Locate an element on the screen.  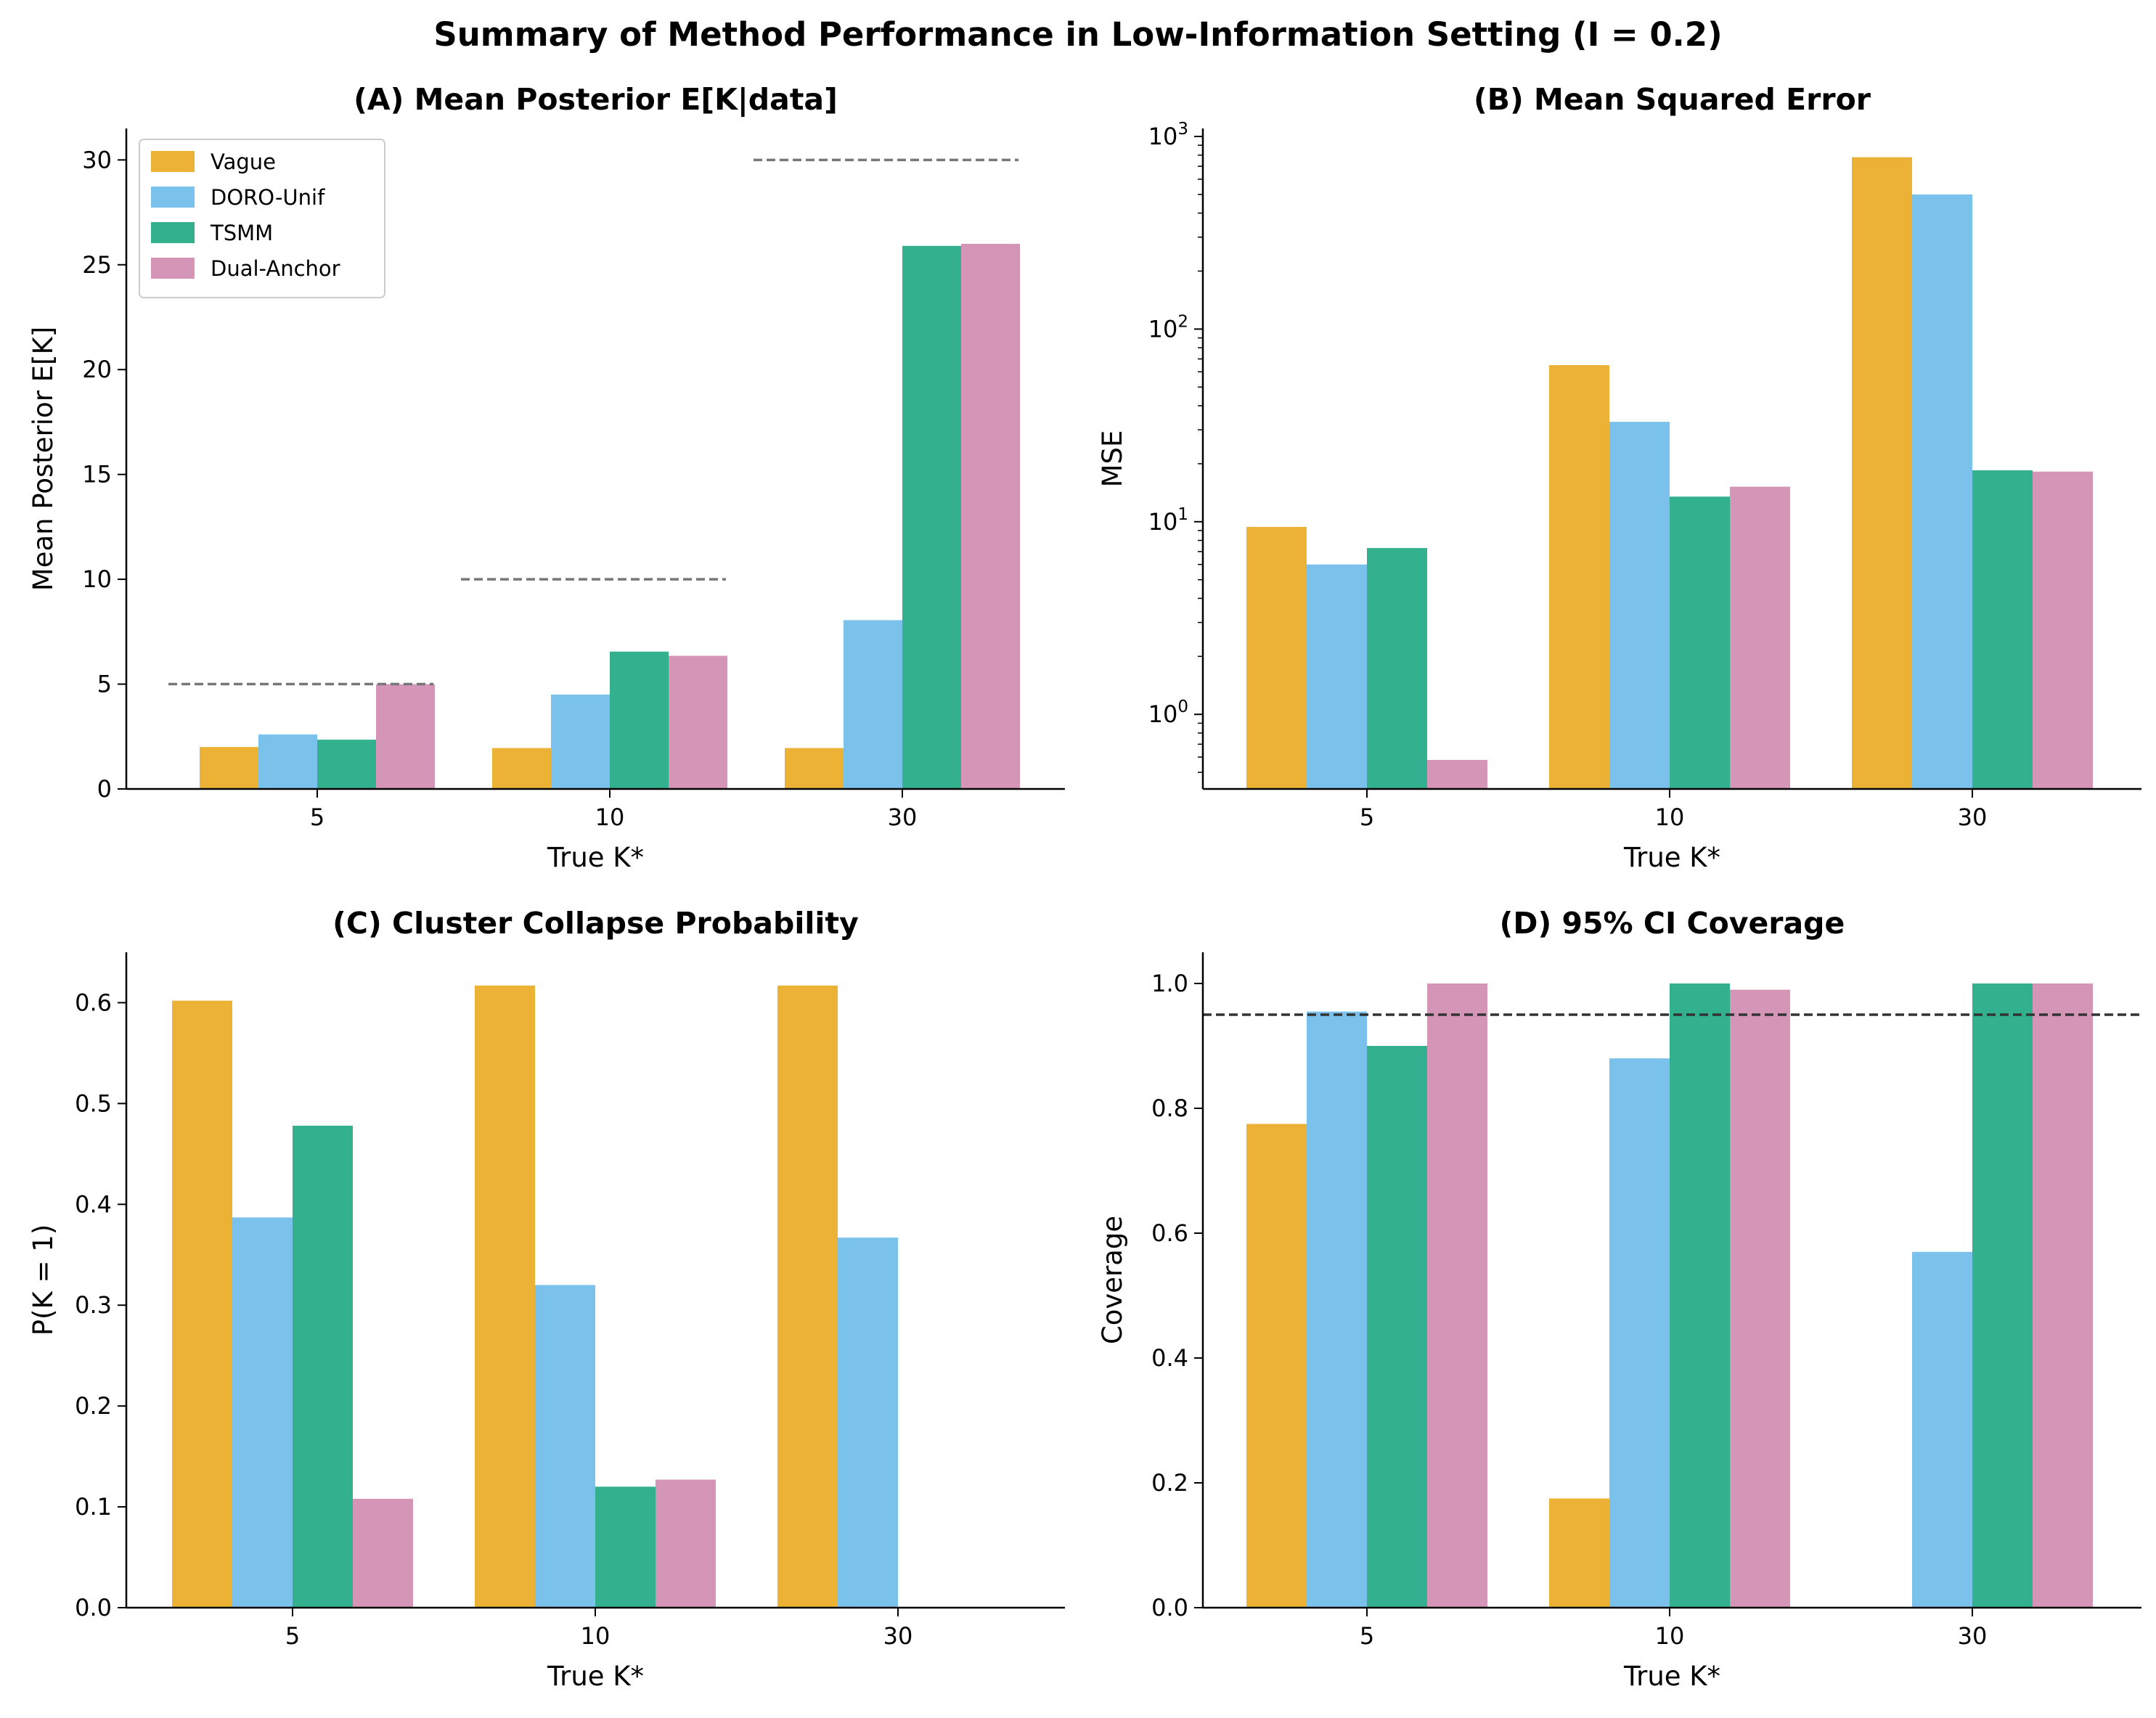
y-tick-label: 10⁰ is located at coordinates (1168, 713).